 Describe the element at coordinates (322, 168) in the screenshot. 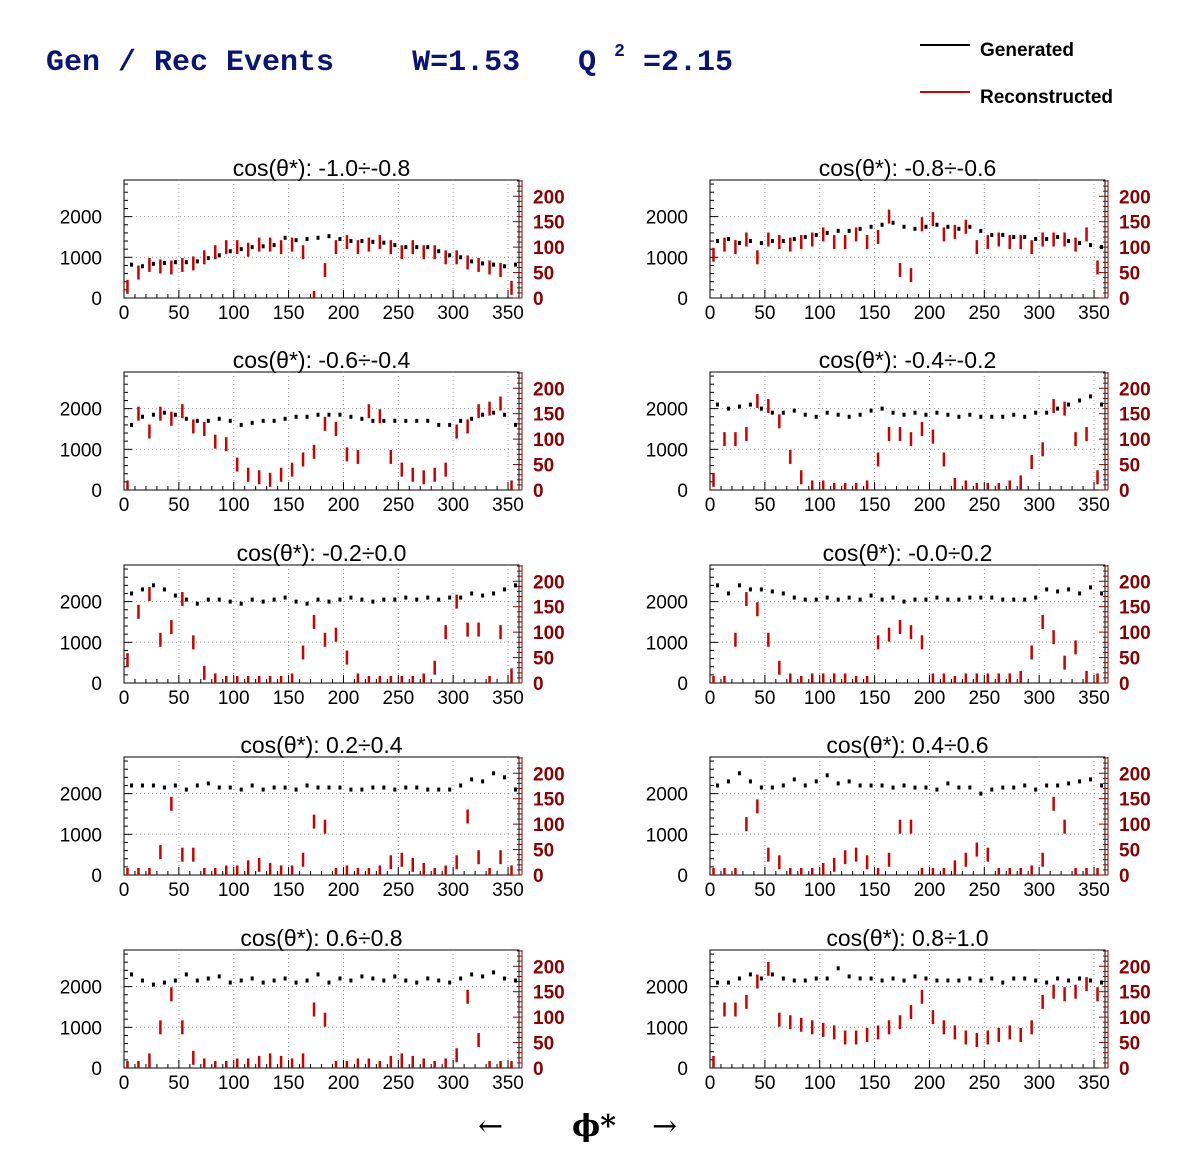

I see `panel-title: cos(θ*): -1.0÷-0.8` at that location.